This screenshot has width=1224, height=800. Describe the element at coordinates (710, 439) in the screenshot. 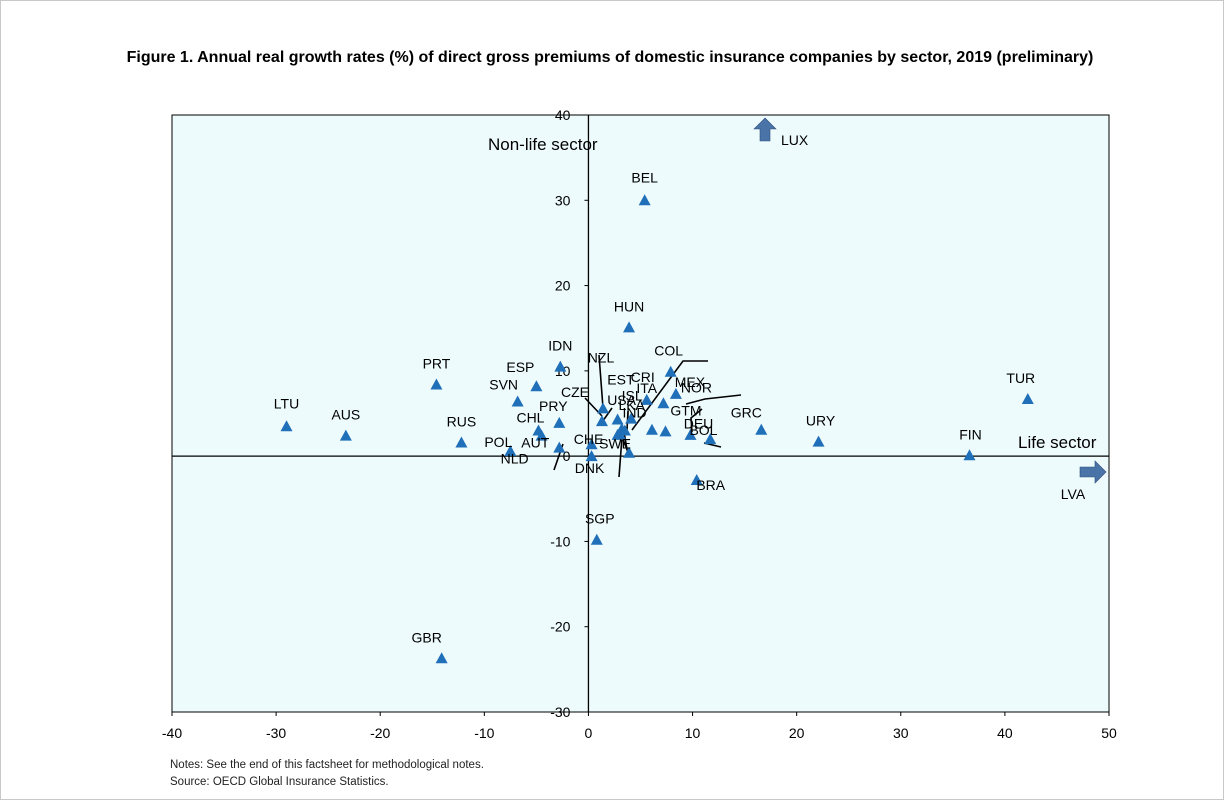

I see `marker` at that location.